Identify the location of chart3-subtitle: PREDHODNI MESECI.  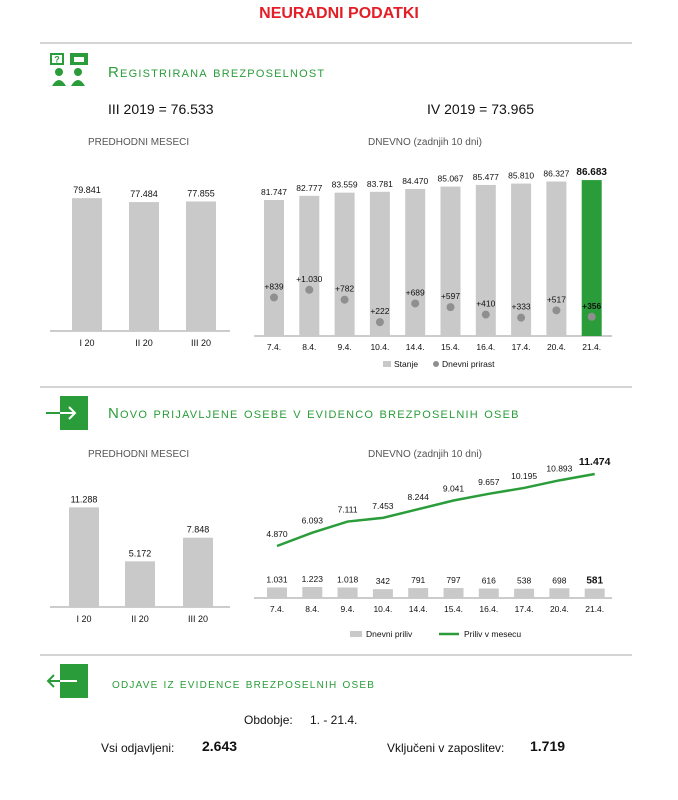
(139, 454).